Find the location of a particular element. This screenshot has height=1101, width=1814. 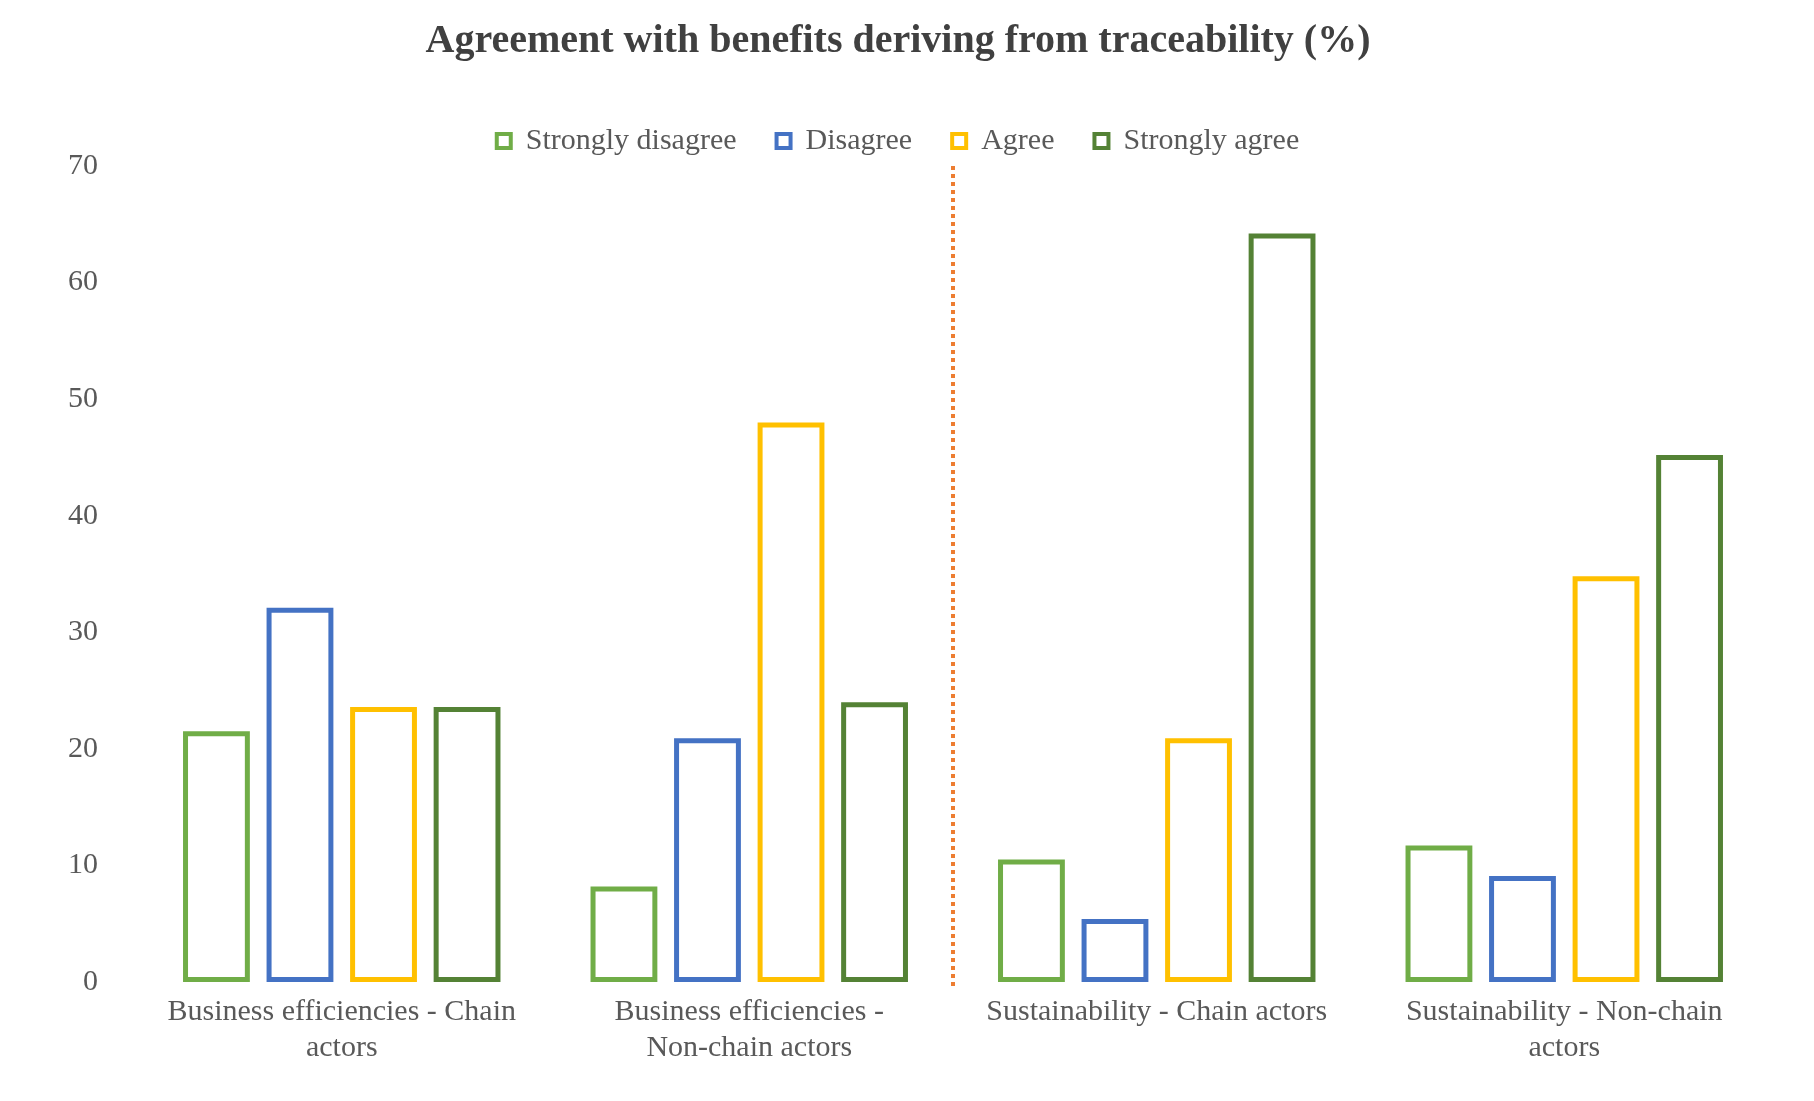

y-tick-label: 10 is located at coordinates (83, 863).